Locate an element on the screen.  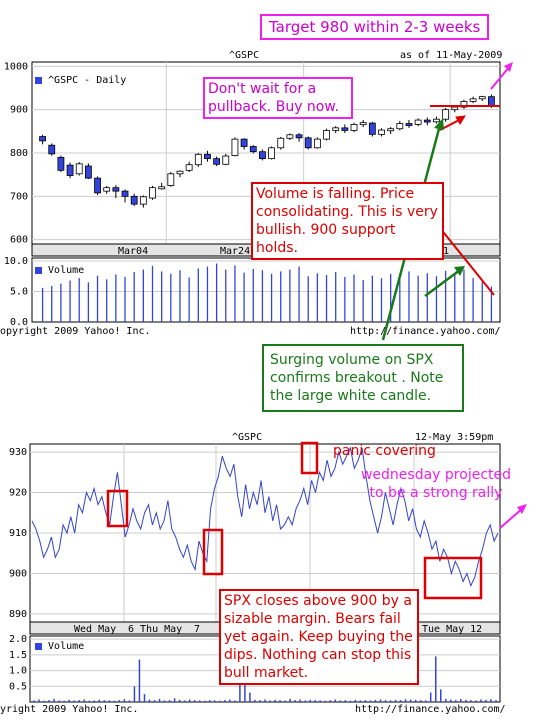
top-x-tick-label: Mar04 is located at coordinates (133, 251).